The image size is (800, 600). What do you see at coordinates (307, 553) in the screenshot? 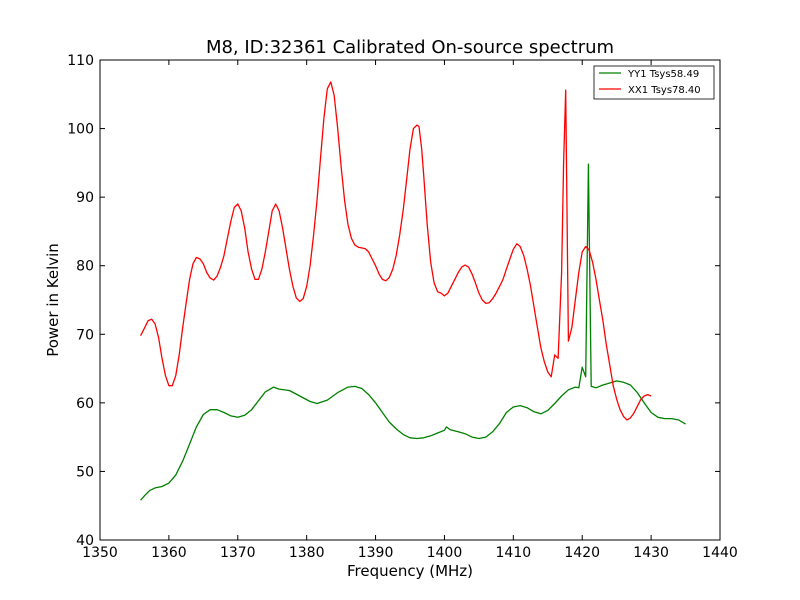
I see `x-tick-label: 1380` at bounding box center [307, 553].